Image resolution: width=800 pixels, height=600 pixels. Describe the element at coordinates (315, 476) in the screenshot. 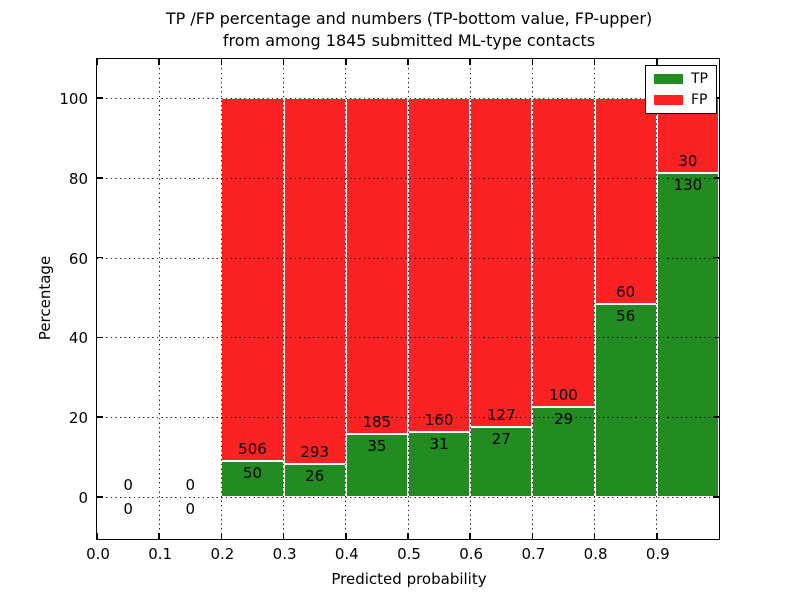

I see `bar-label-tp: 26` at that location.